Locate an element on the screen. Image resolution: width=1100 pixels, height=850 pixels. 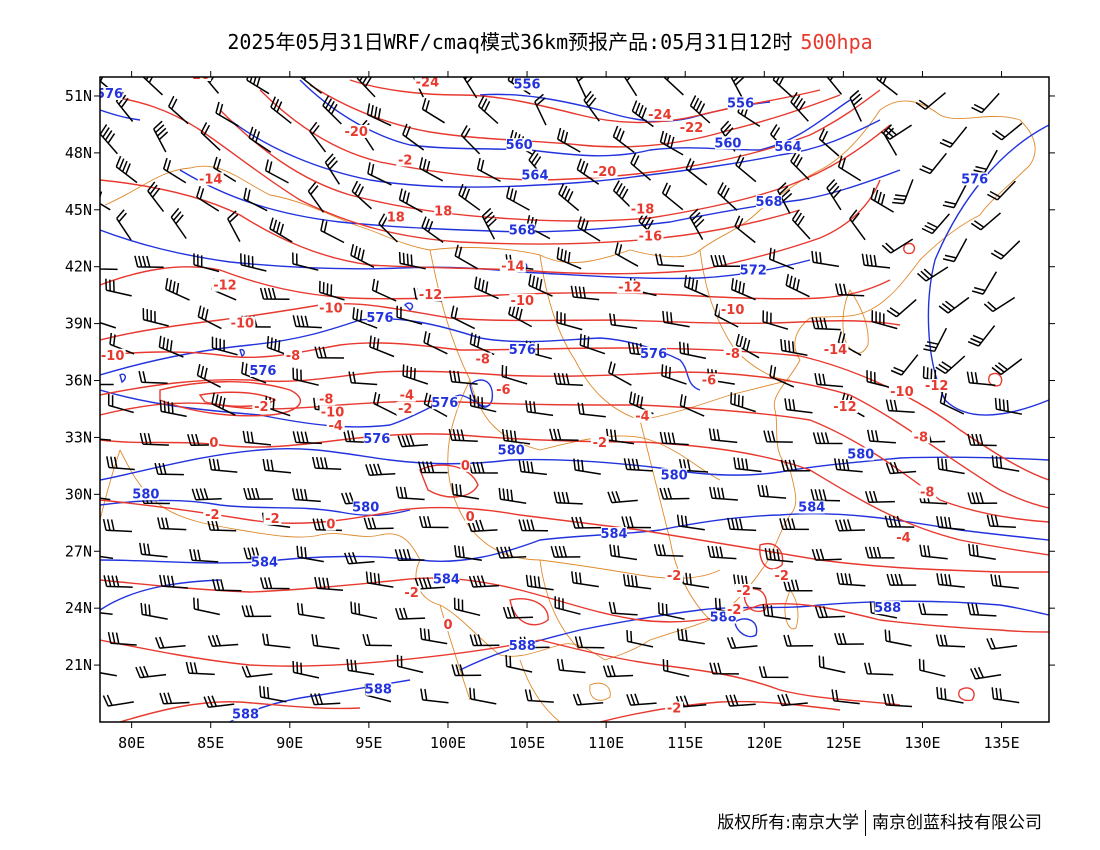
temp-contour-m18 is located at coordinates (555, 165).